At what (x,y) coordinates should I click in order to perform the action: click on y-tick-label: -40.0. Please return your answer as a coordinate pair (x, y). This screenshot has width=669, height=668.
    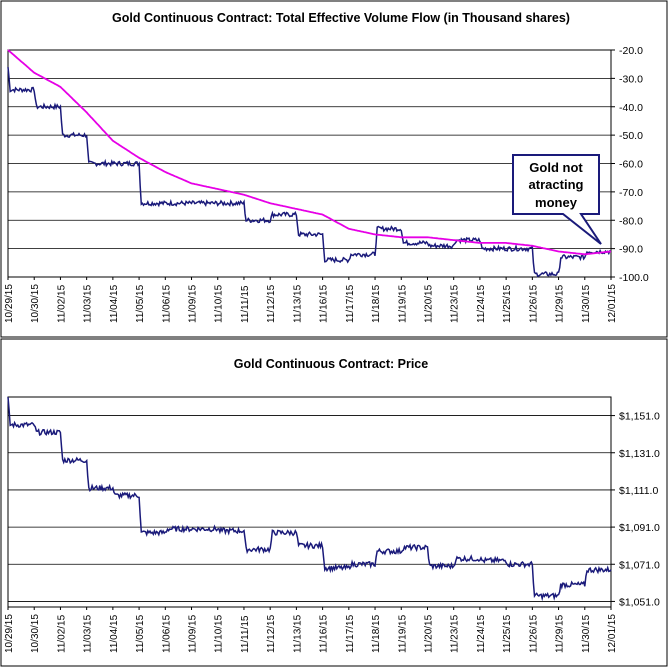
    Looking at the image, I should click on (631, 108).